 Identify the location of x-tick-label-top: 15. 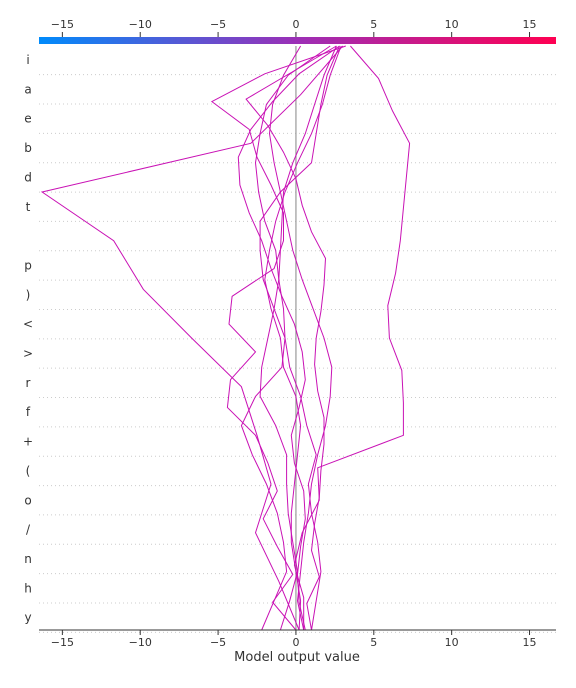
(530, 24).